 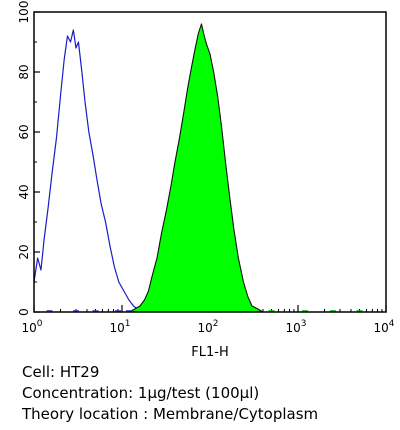 What do you see at coordinates (141, 393) in the screenshot?
I see `caption-concentration: Concentration: 1μg/test (100μl)` at bounding box center [141, 393].